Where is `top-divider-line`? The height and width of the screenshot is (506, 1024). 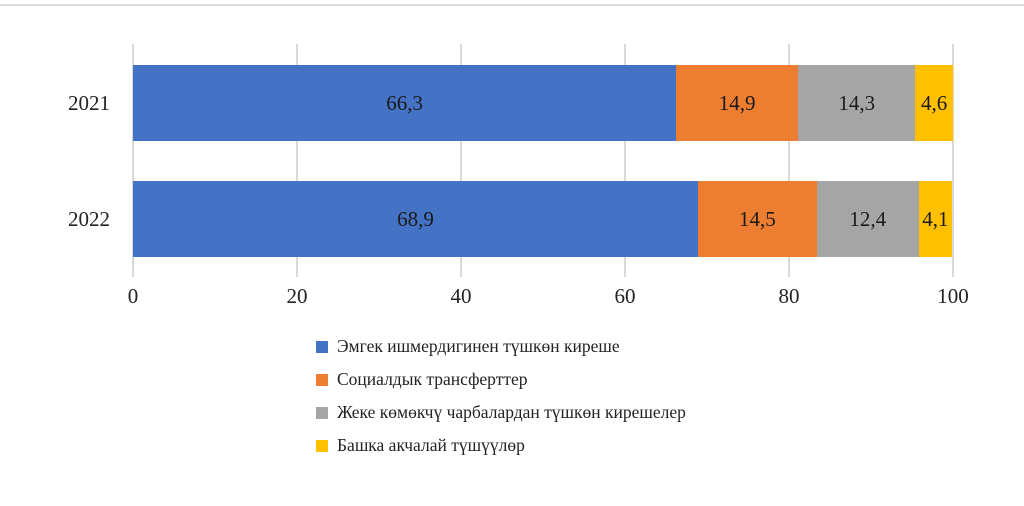 top-divider-line is located at coordinates (512, 5).